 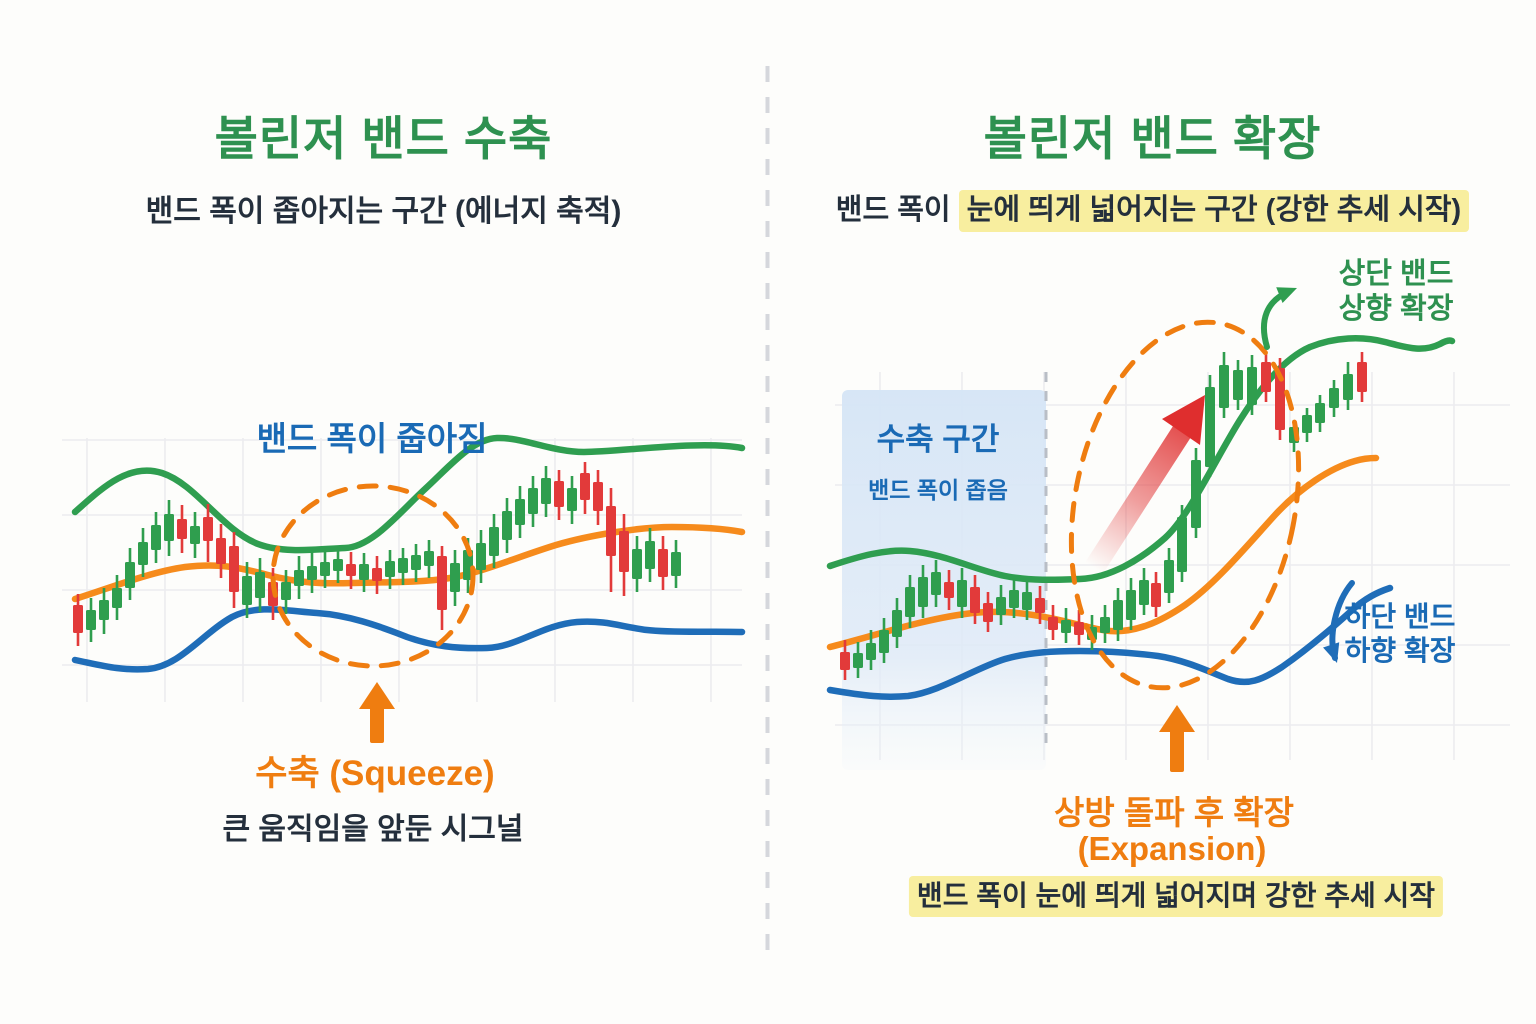 What do you see at coordinates (938, 439) in the screenshot?
I see `squeeze-zone-title: 수축 구간` at bounding box center [938, 439].